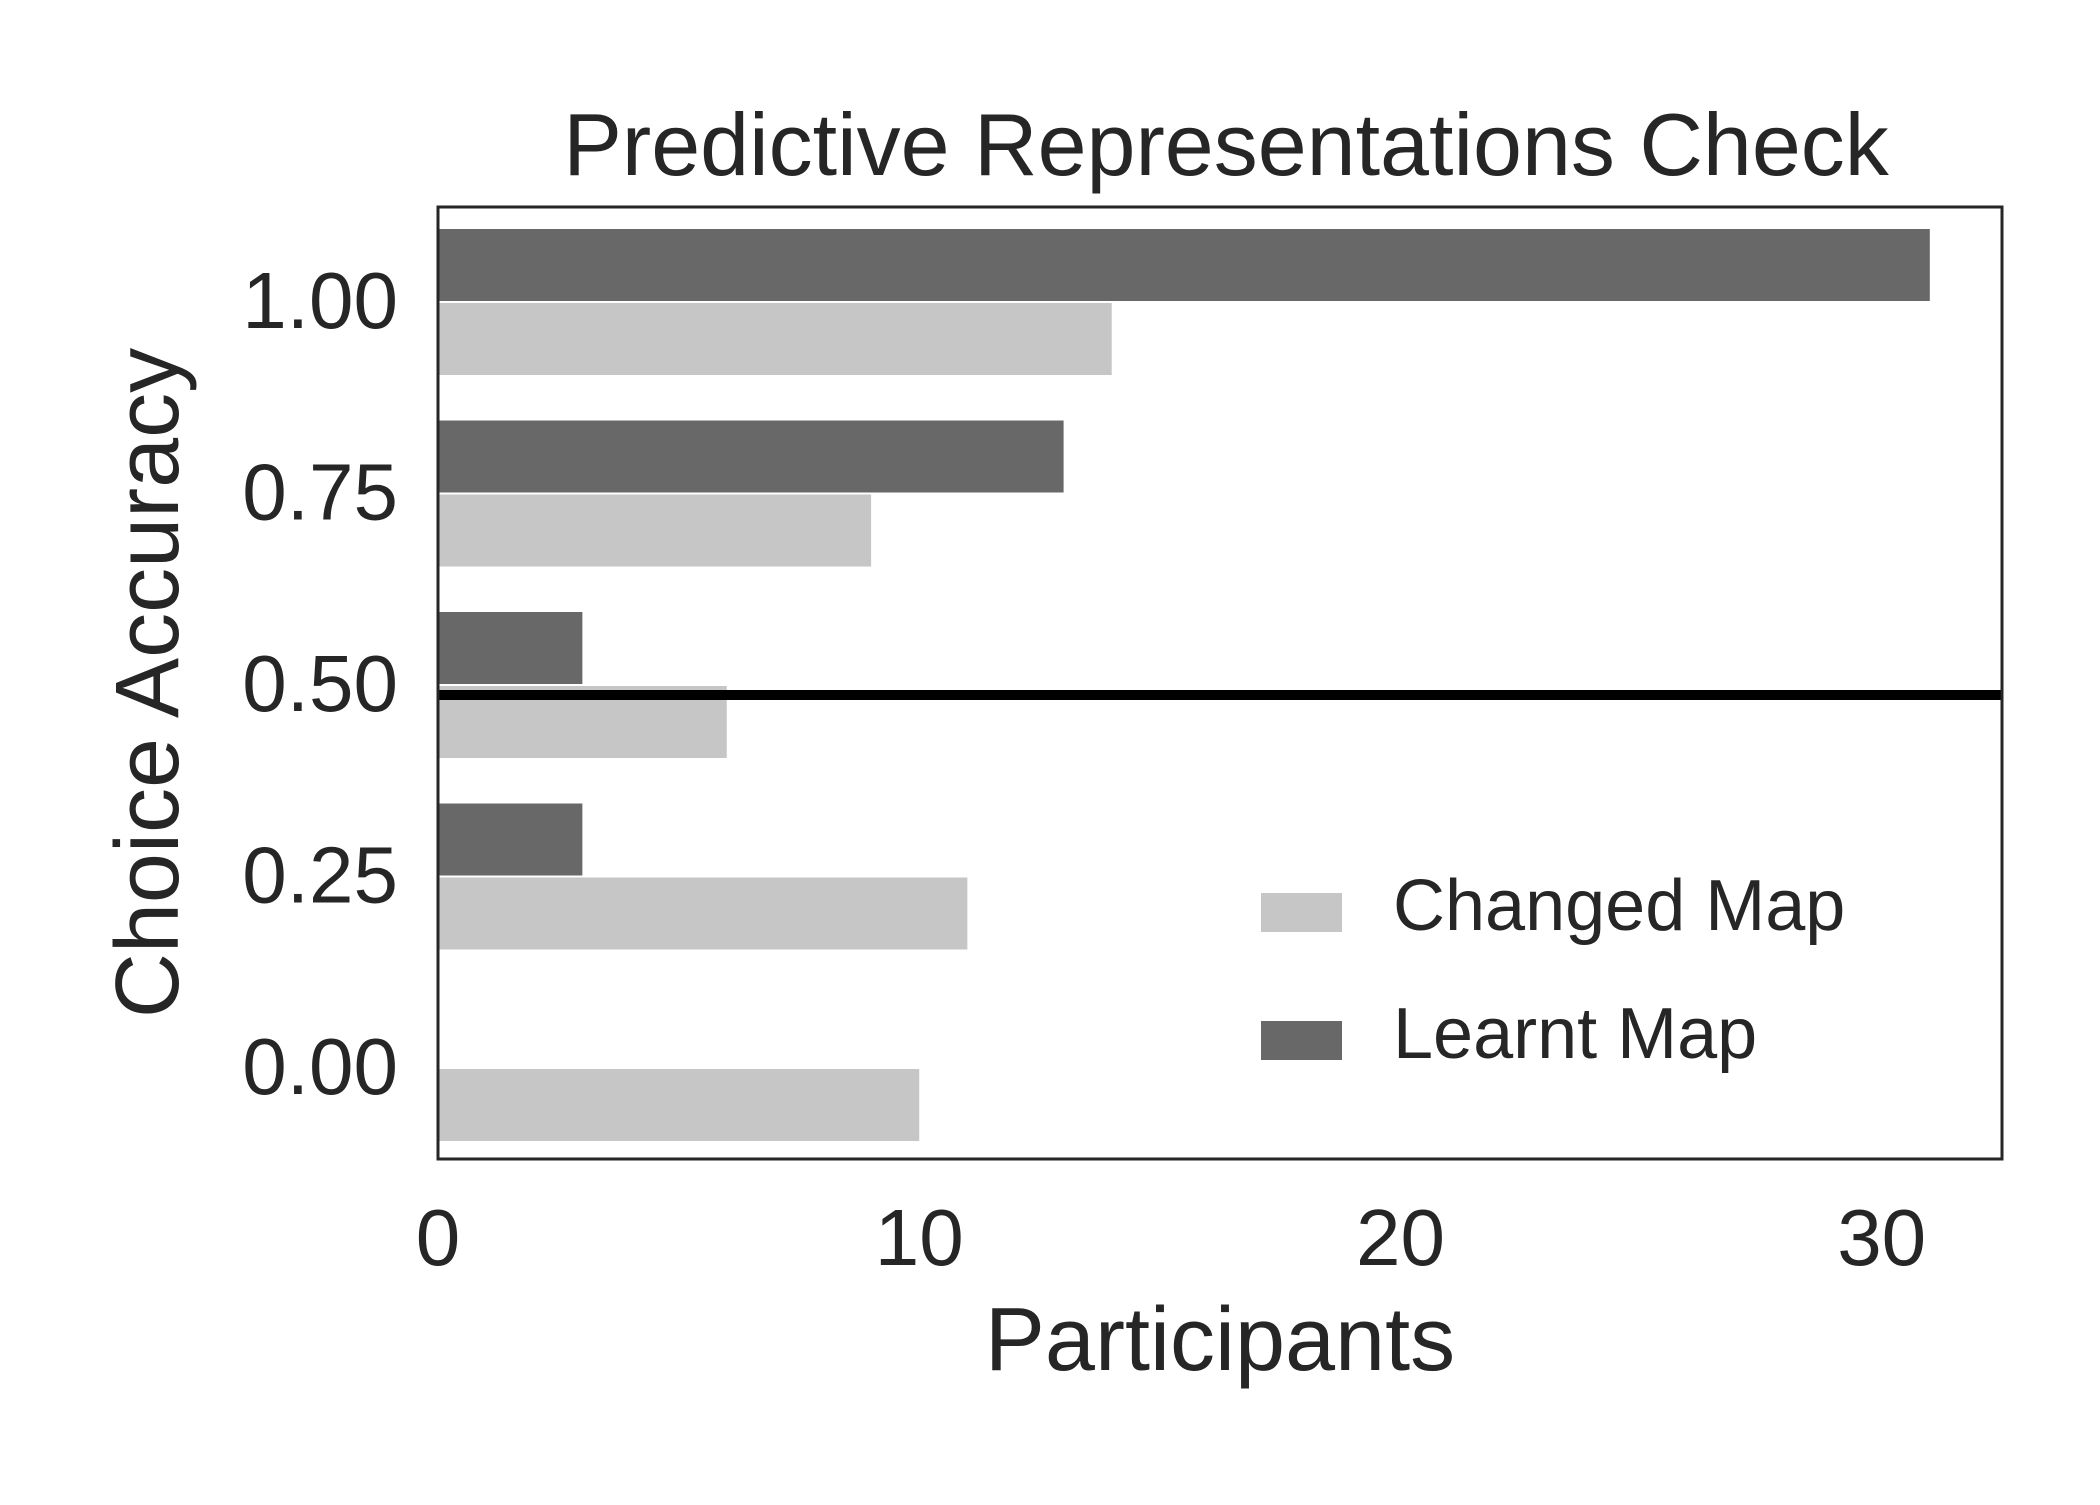 The height and width of the screenshot is (1505, 2100). Describe the element at coordinates (320, 1066) in the screenshot. I see `y-tick-label-0-00: 0.00` at that location.